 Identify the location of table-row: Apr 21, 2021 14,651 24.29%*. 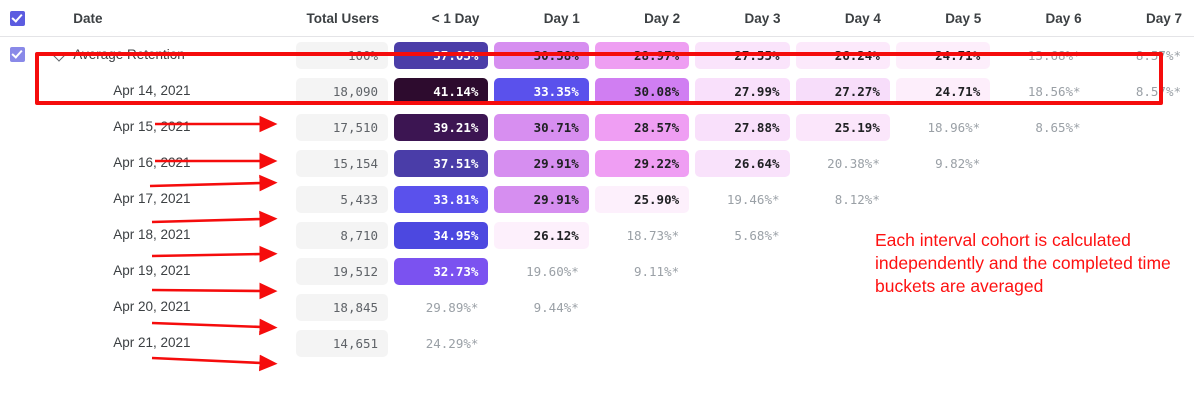
(597, 343).